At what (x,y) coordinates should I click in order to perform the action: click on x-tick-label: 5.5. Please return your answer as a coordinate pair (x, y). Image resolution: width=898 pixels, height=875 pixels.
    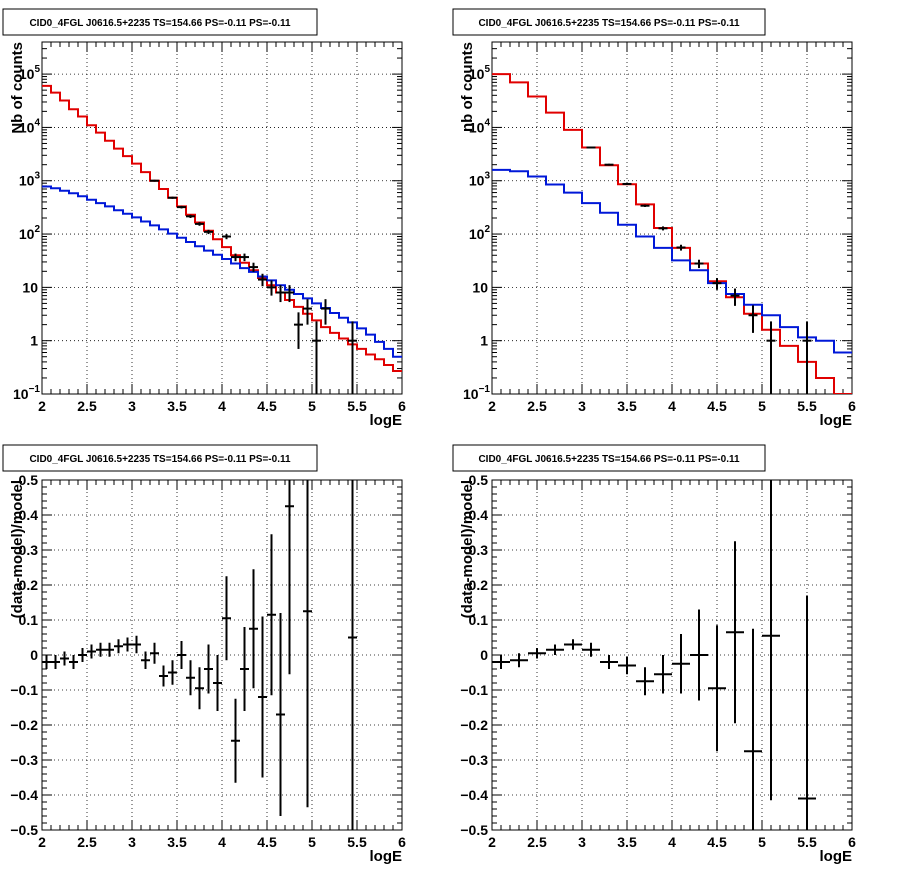
    Looking at the image, I should click on (357, 406).